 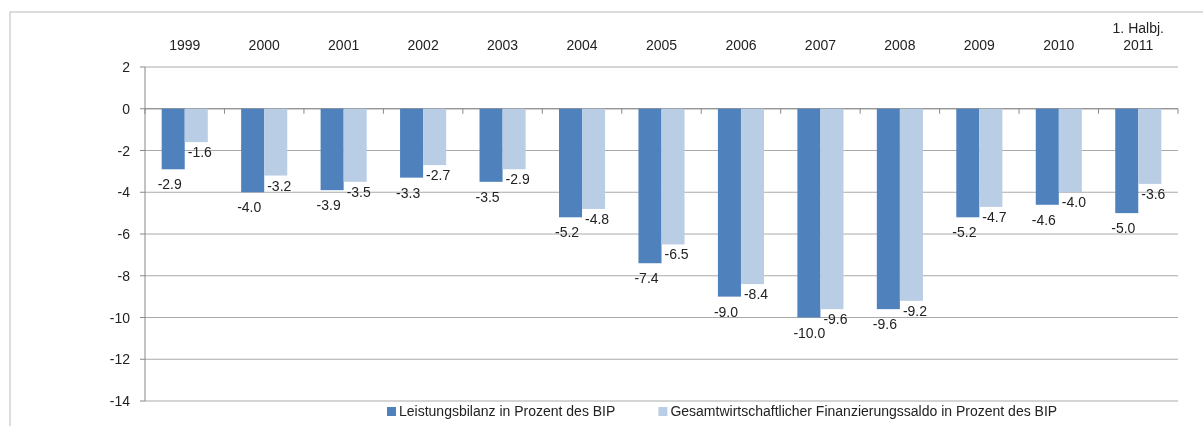 I want to click on data-label: -4.8, so click(x=597, y=218).